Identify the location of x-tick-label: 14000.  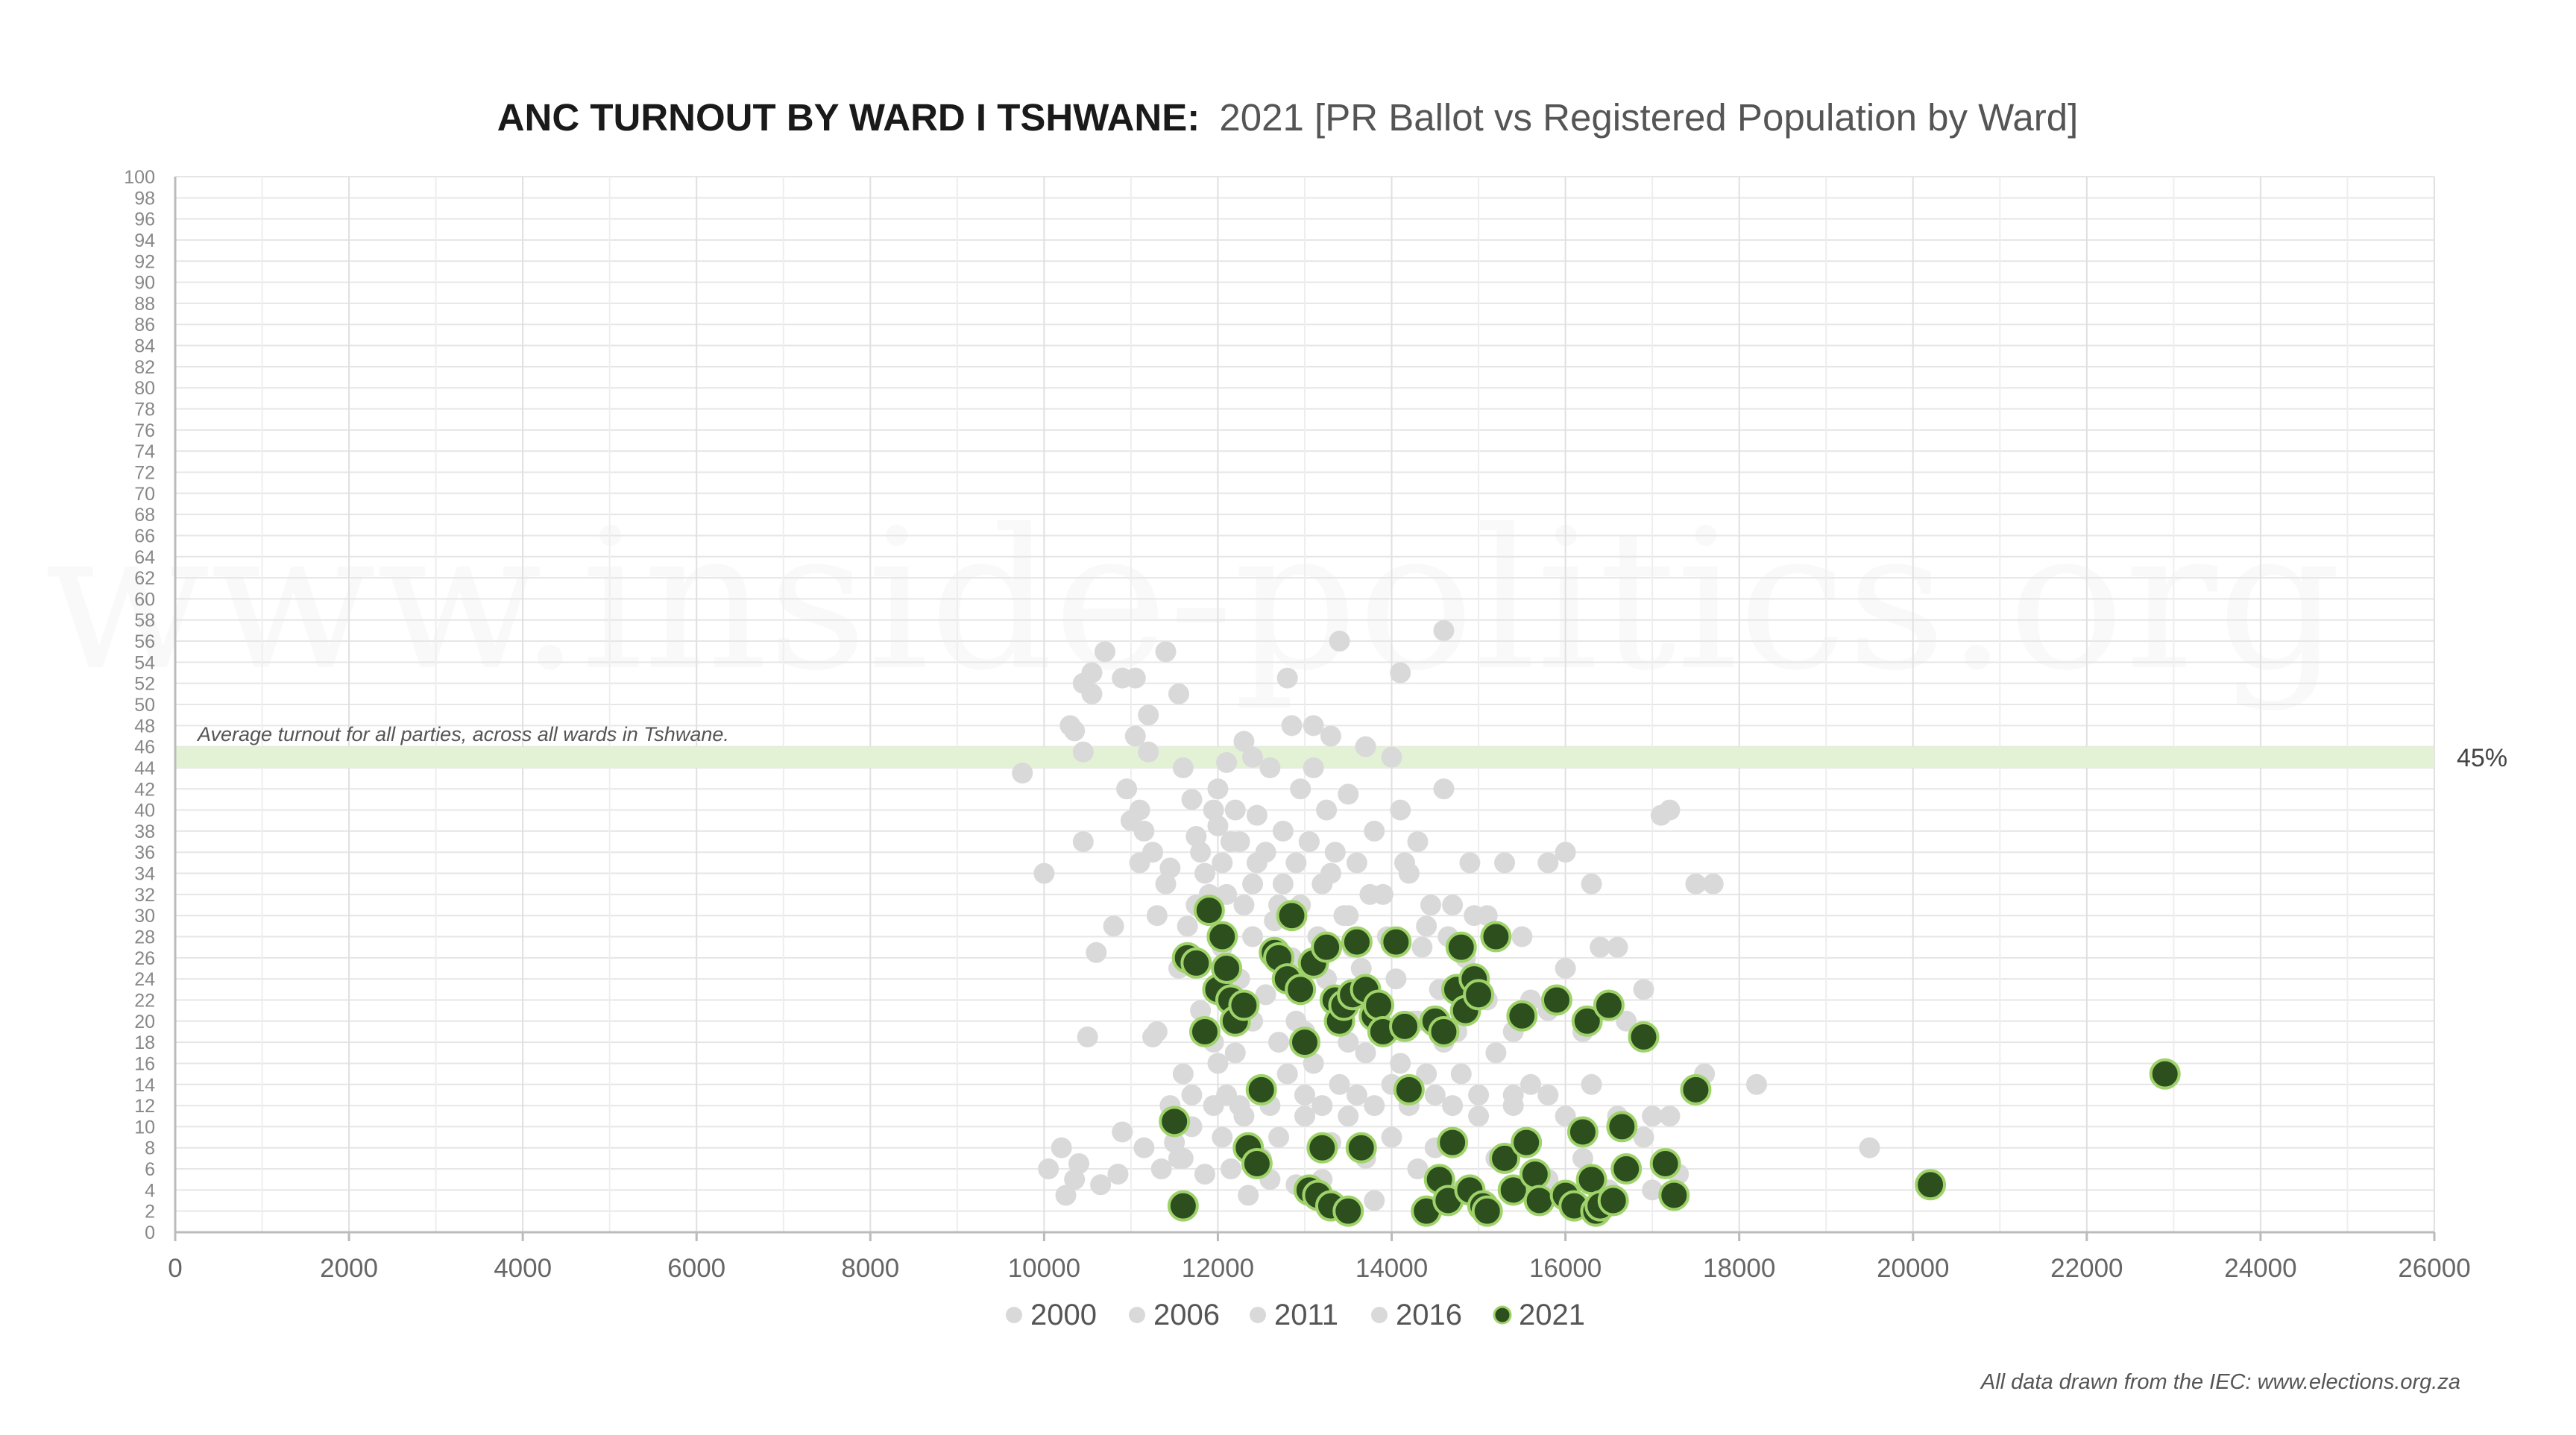
(1391, 1269).